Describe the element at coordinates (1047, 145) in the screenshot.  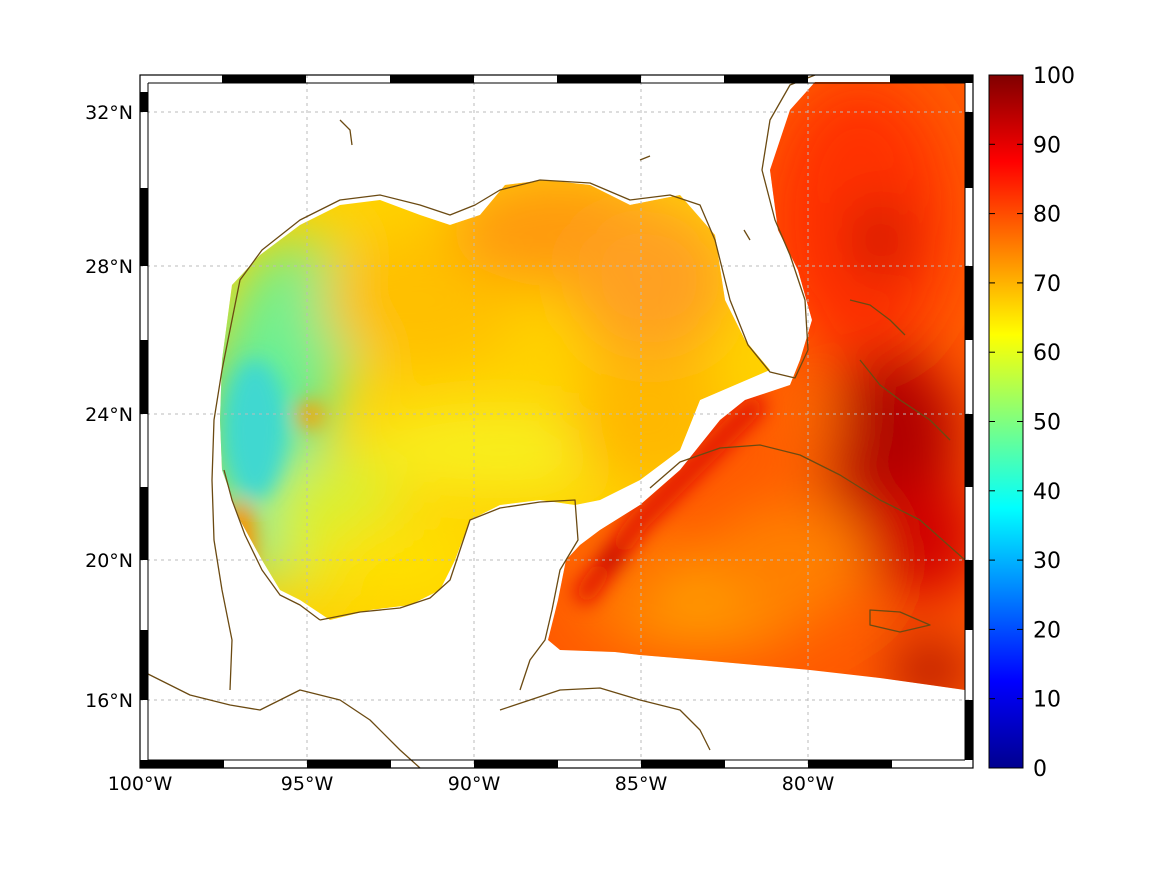
I see `colorbar-tick-label: 90` at that location.